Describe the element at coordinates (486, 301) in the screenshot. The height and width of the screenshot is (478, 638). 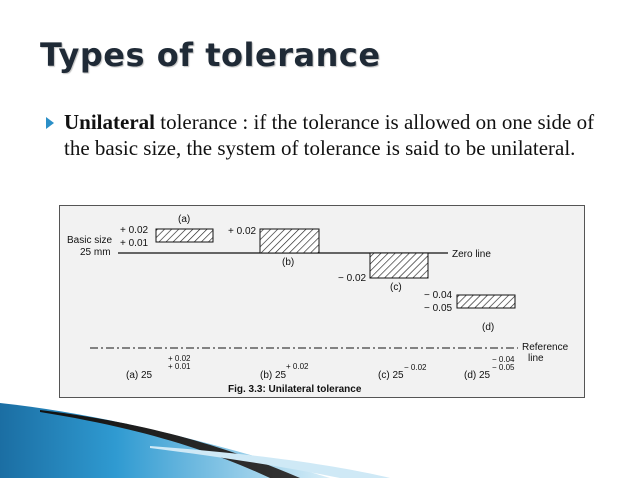
I see `tolerance-zone-d` at that location.